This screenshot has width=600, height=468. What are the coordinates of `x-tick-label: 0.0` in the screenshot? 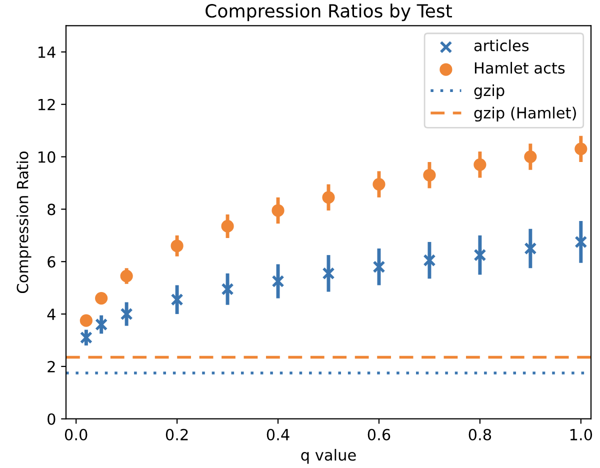 It's located at (76, 434).